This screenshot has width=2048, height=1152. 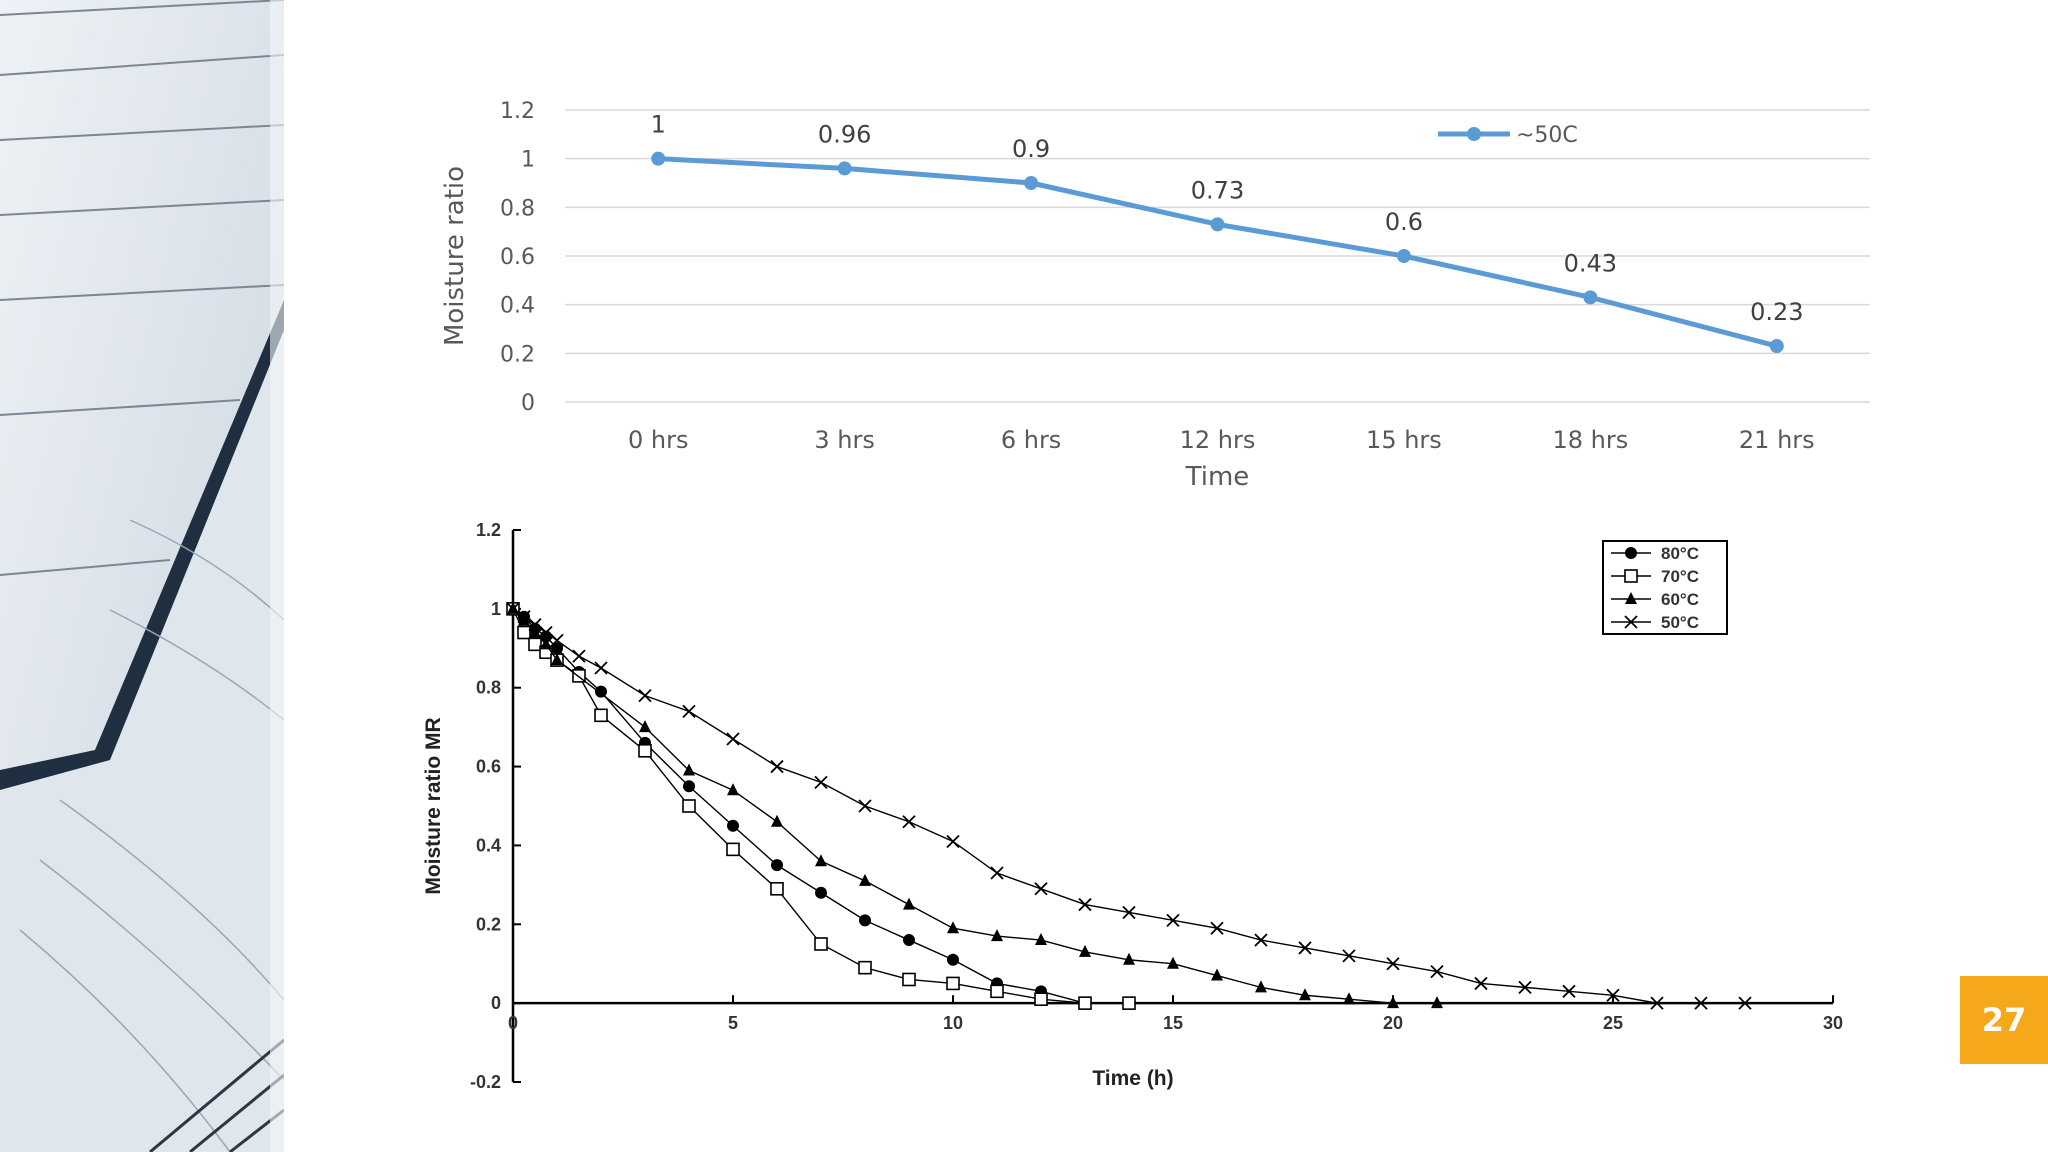 What do you see at coordinates (2004, 1020) in the screenshot?
I see `page-number: 27` at bounding box center [2004, 1020].